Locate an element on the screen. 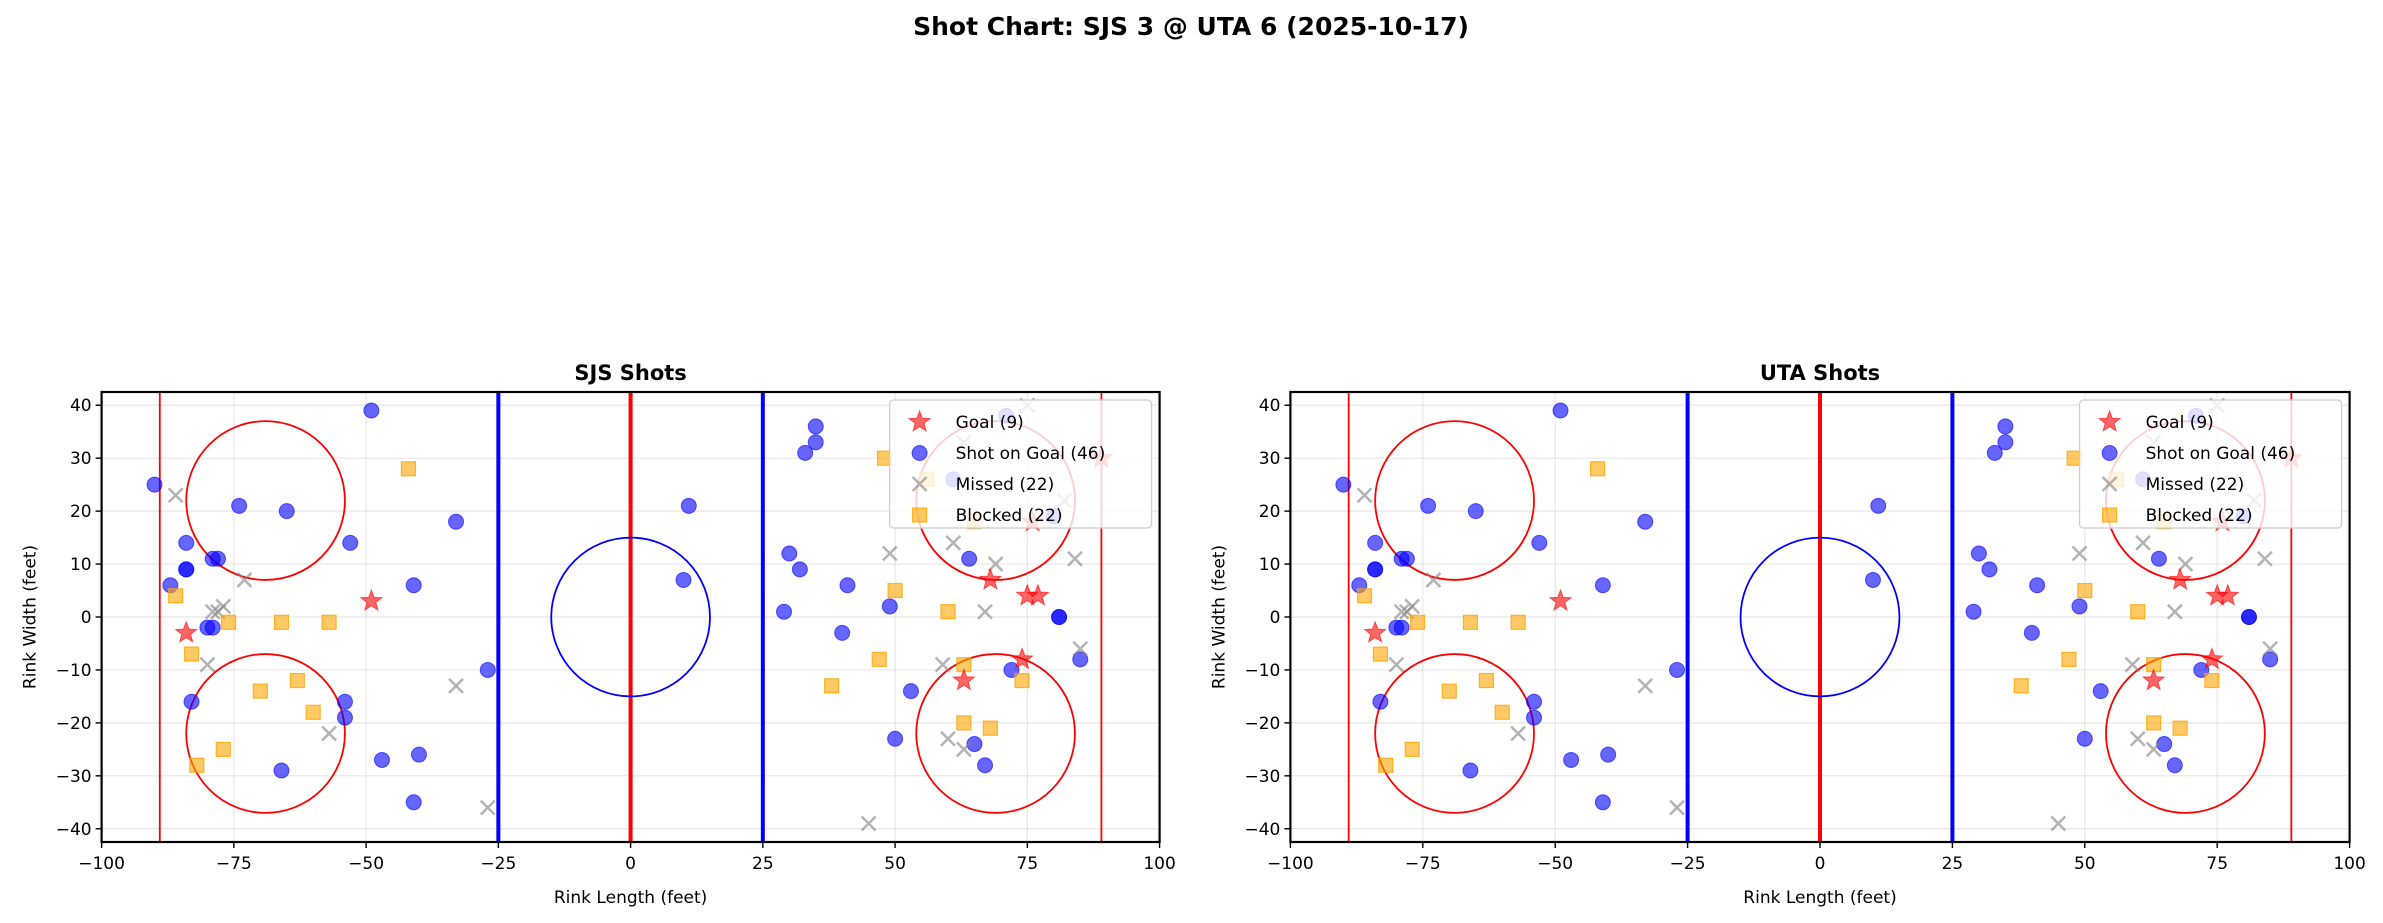 This screenshot has width=2383, height=923. y-tick-label: 30 is located at coordinates (81, 459).